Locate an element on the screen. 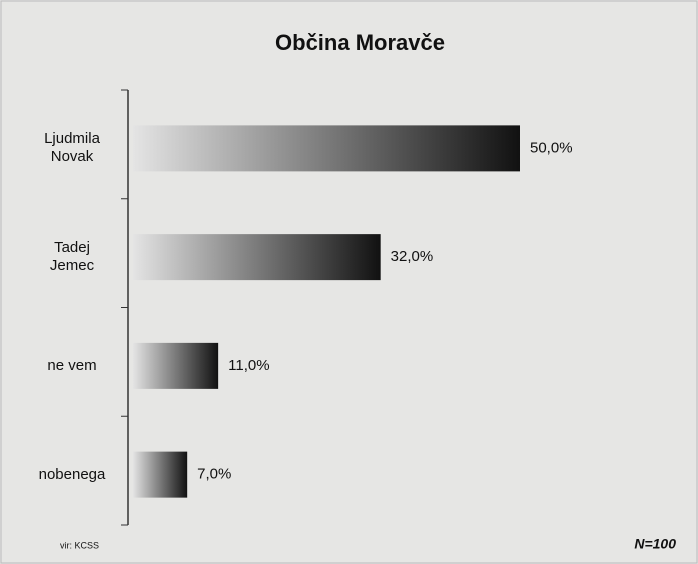  source-note: vir: KCSS is located at coordinates (79, 545).